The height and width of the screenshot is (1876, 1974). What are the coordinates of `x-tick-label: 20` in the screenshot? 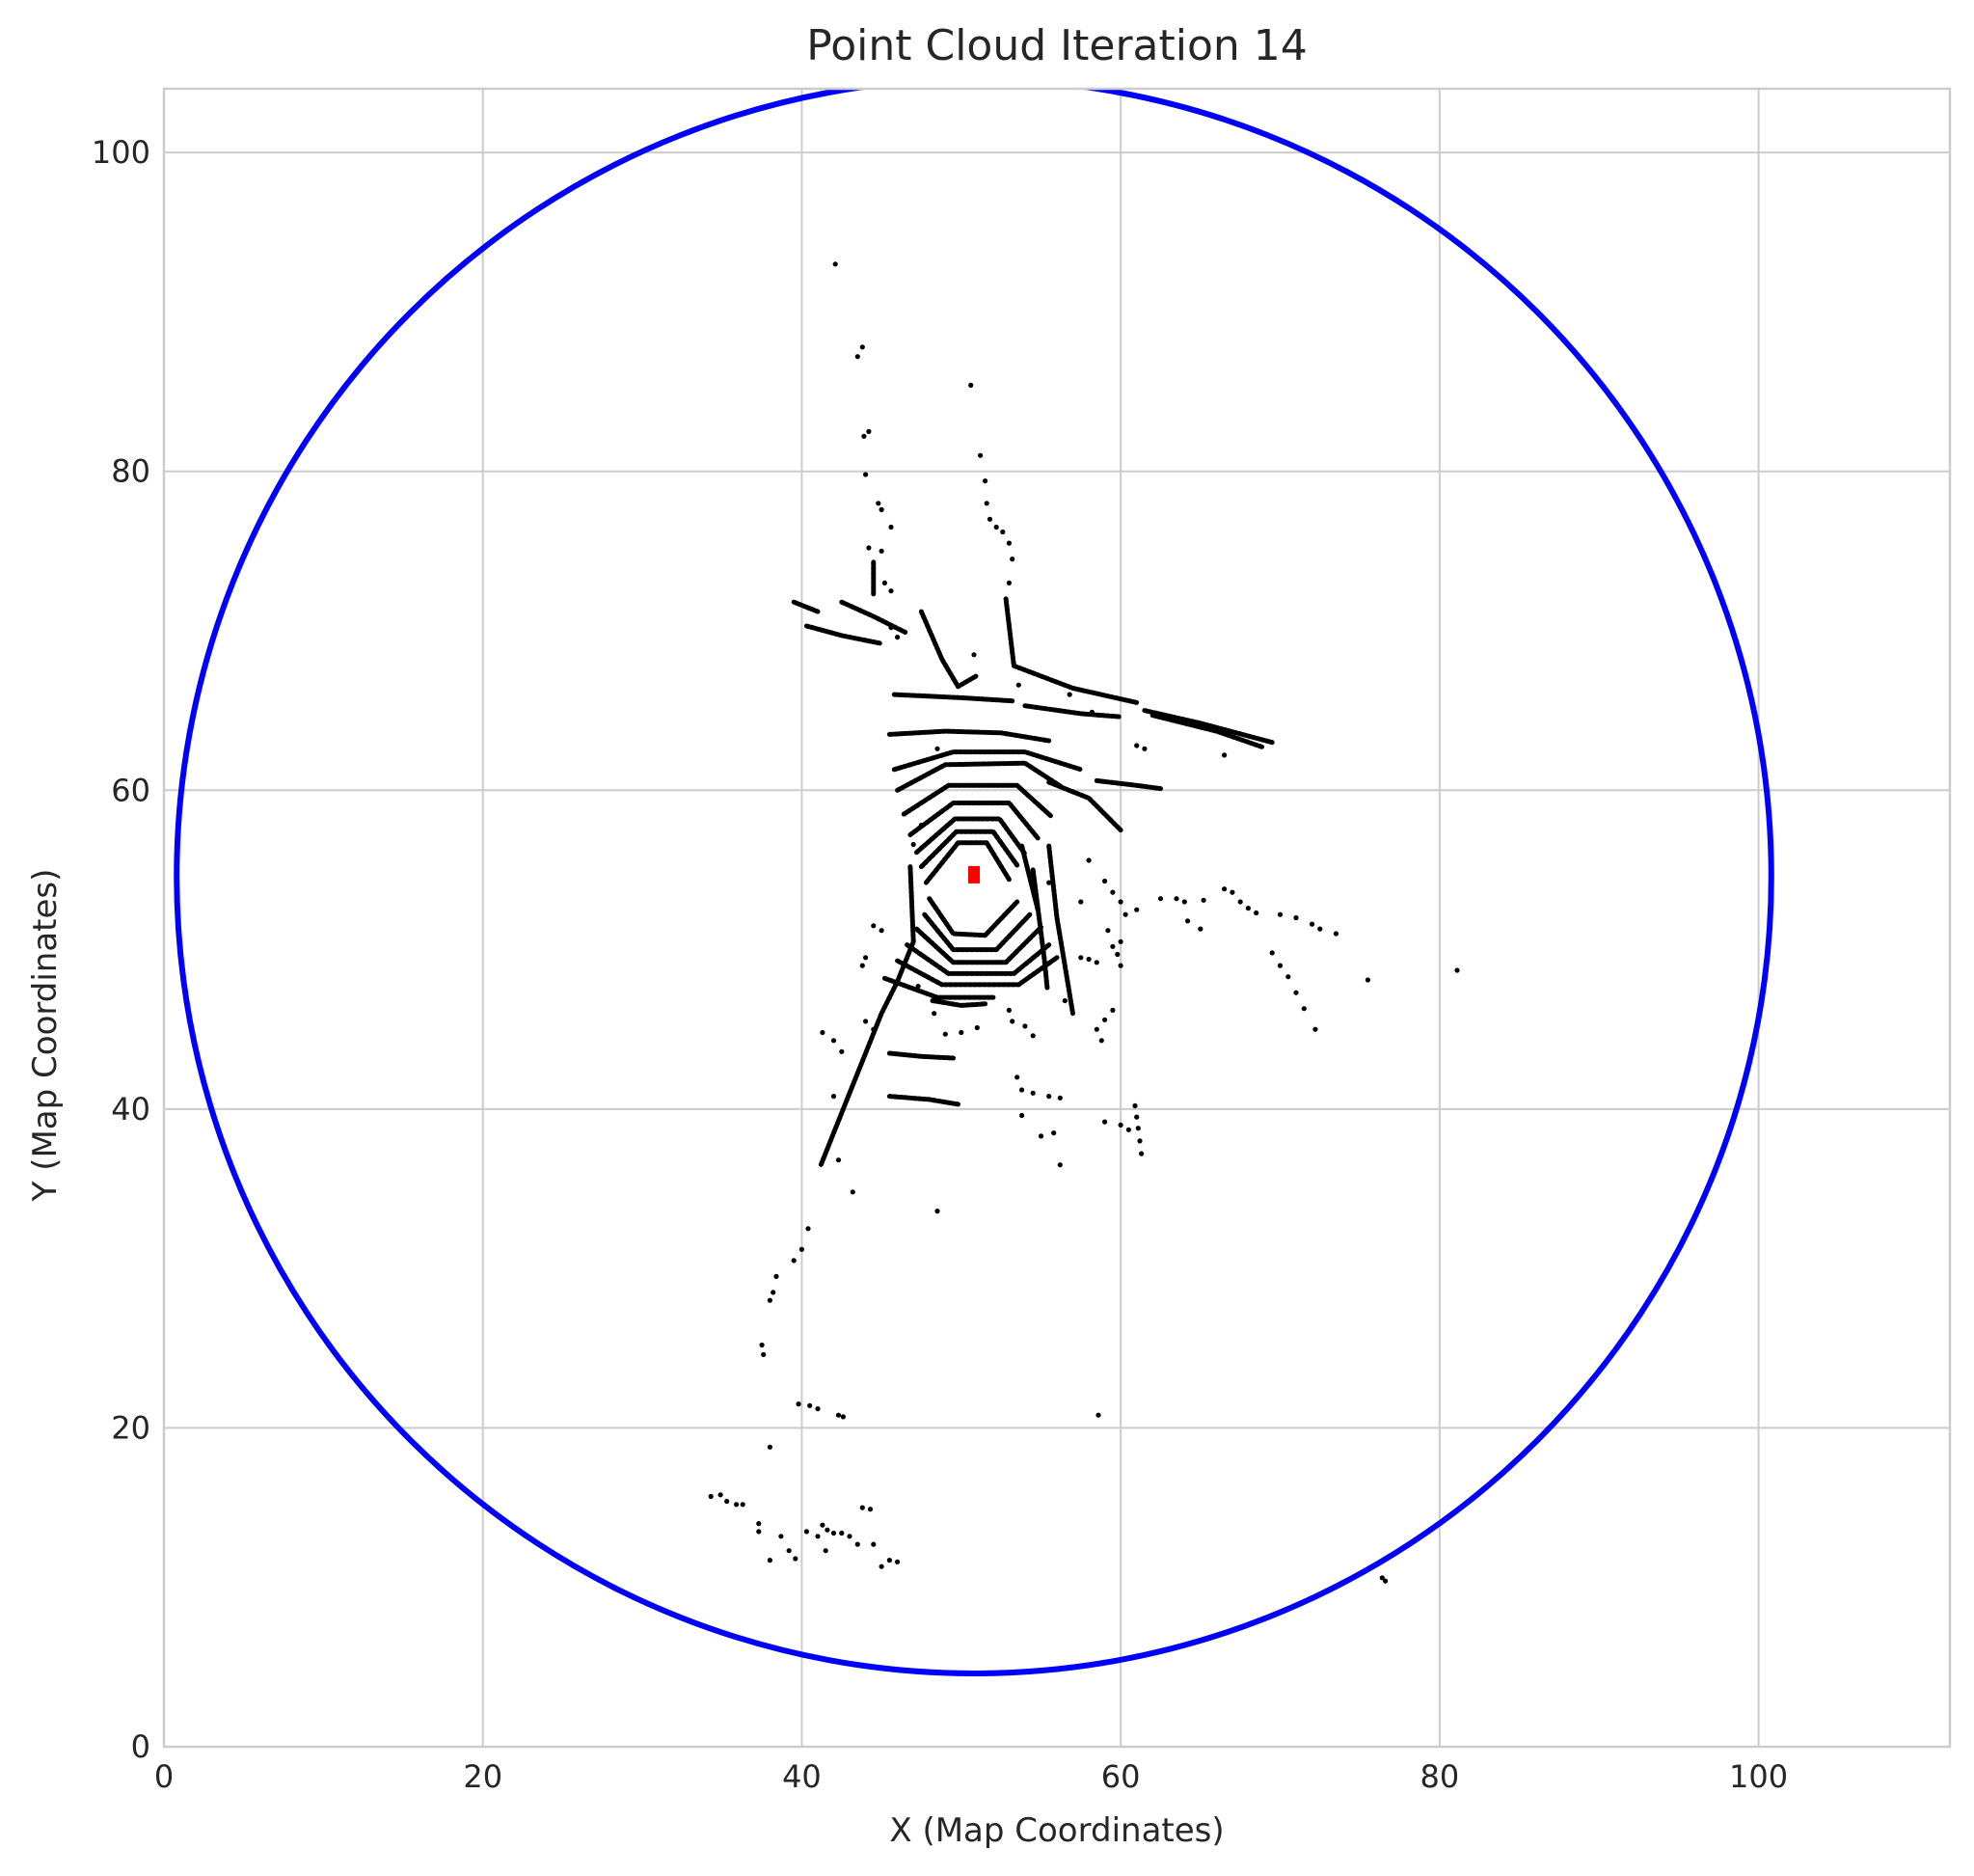 It's located at (482, 1776).